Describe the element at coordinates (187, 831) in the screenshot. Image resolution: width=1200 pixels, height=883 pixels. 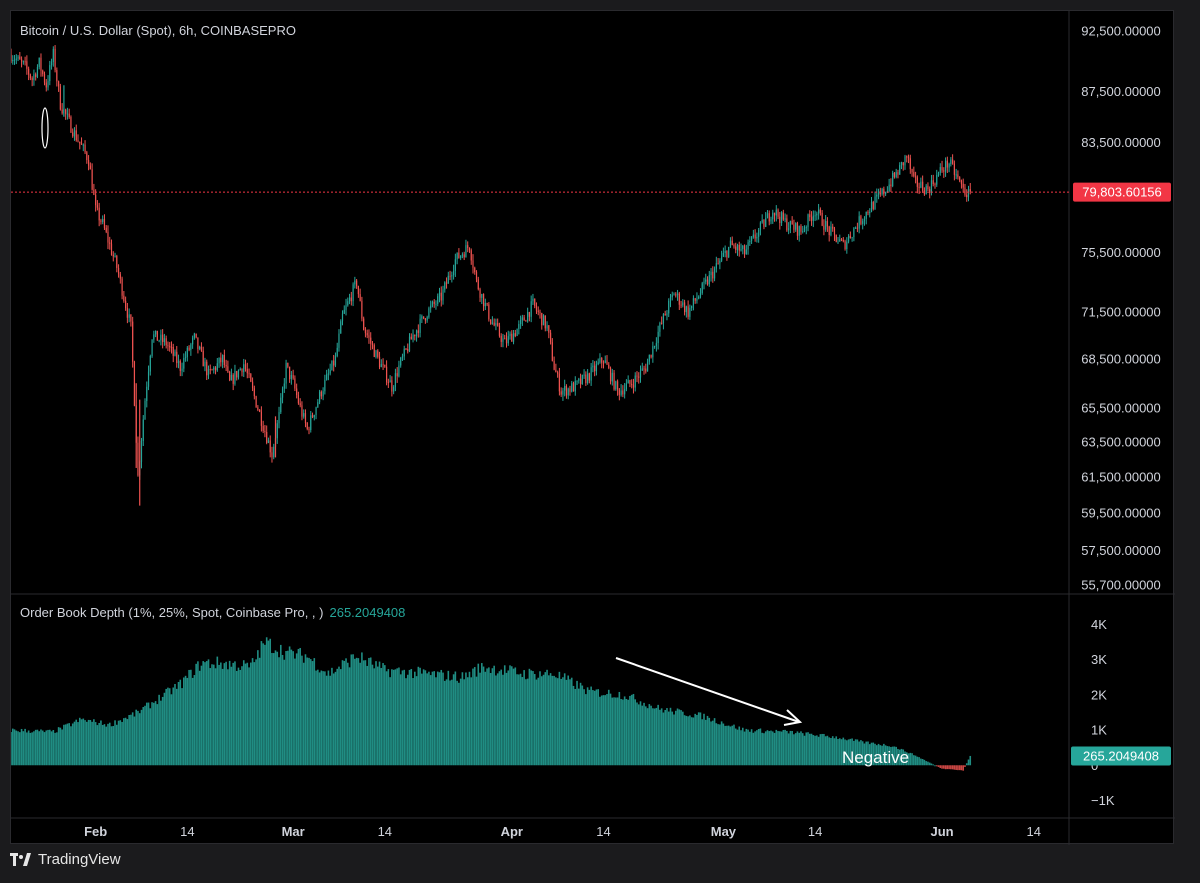
I see `time-tick-label: 14` at that location.